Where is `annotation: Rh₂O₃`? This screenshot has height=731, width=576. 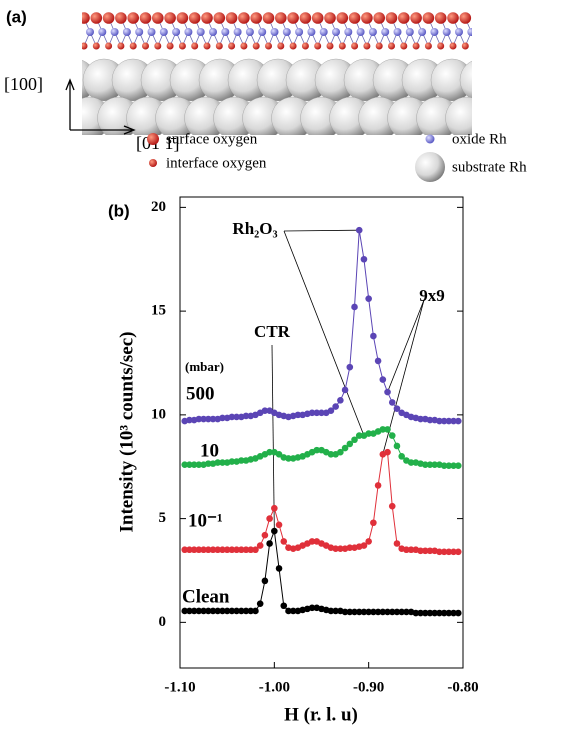 annotation: Rh₂O₃ is located at coordinates (254, 228).